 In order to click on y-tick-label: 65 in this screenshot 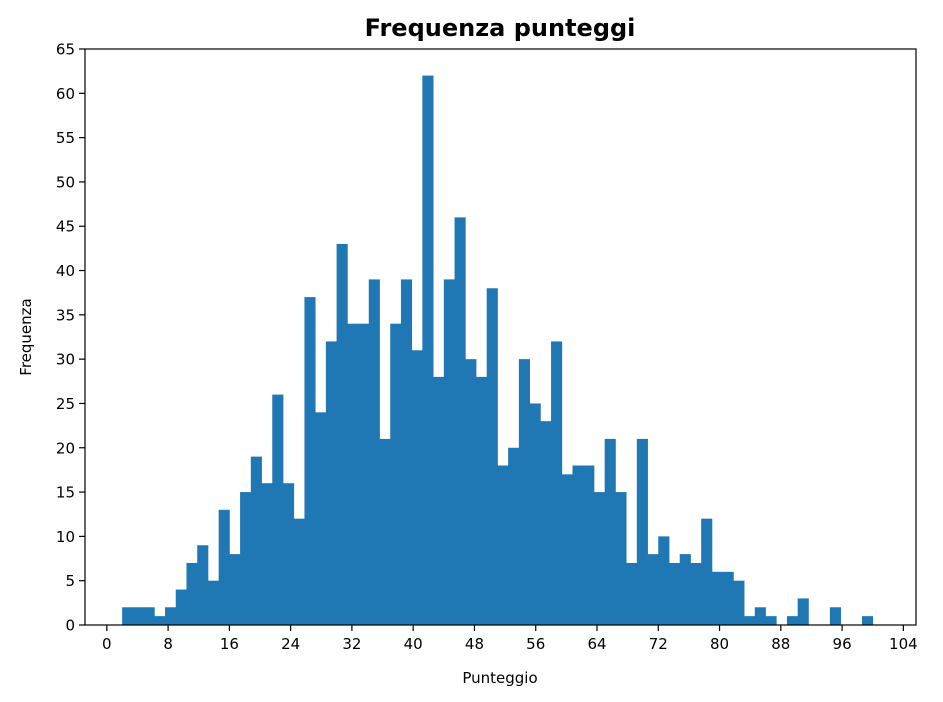, I will do `click(65, 50)`.